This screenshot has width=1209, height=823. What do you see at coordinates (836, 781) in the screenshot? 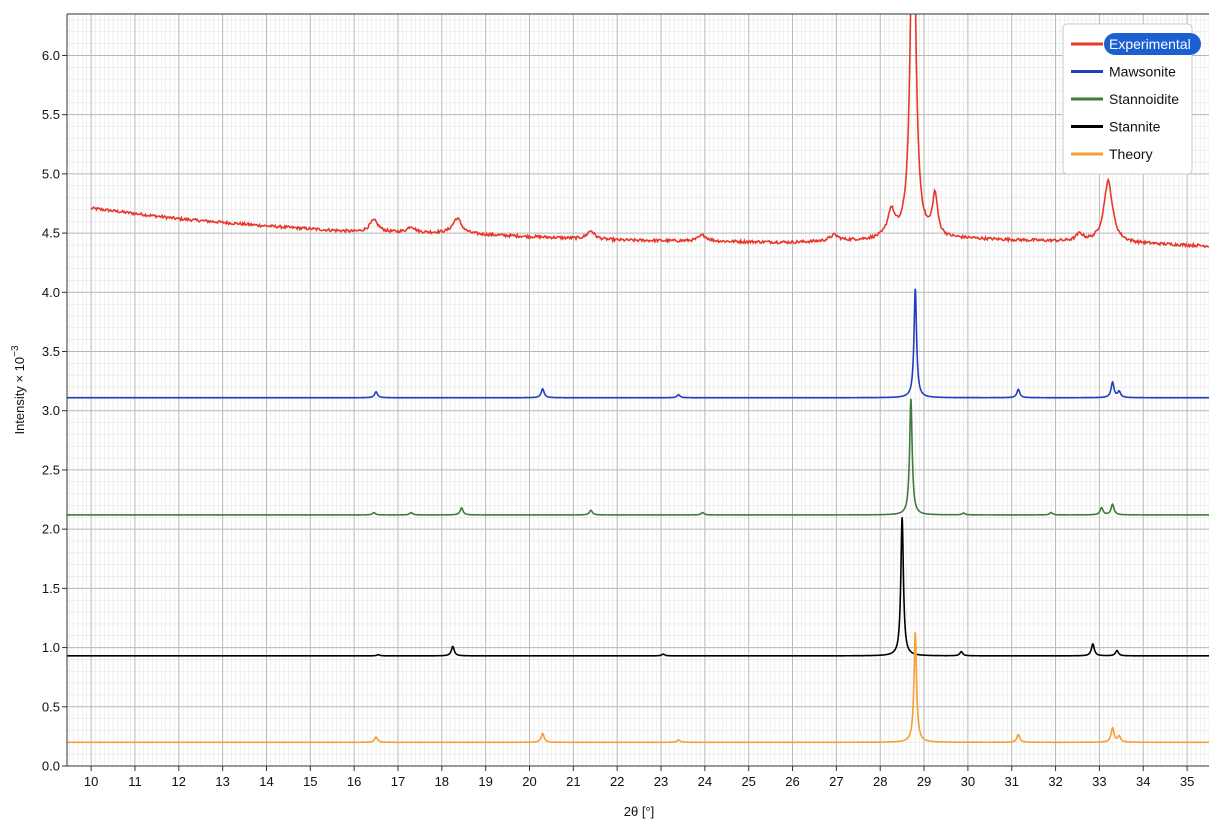
I see `x-tick-label: 27` at bounding box center [836, 781].